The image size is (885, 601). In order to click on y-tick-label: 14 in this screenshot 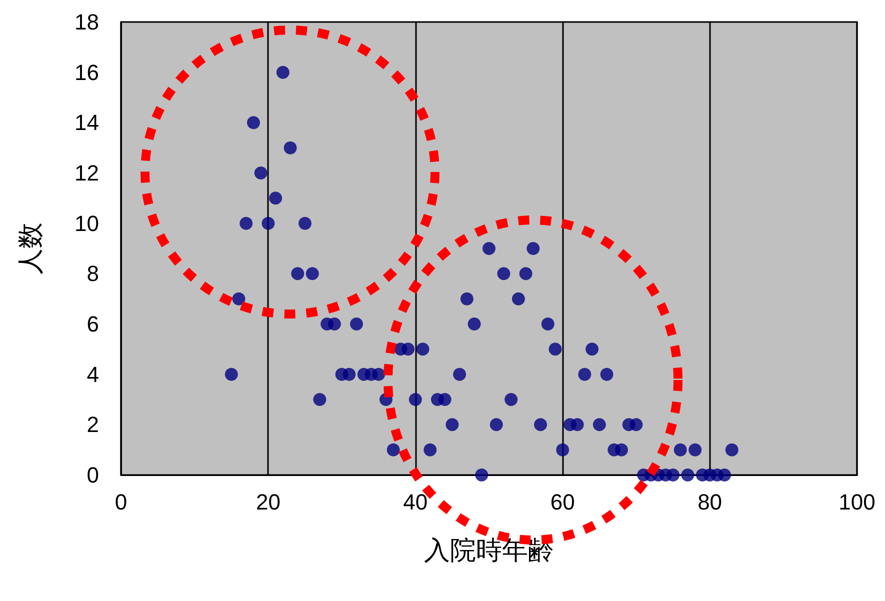, I will do `click(86, 123)`.